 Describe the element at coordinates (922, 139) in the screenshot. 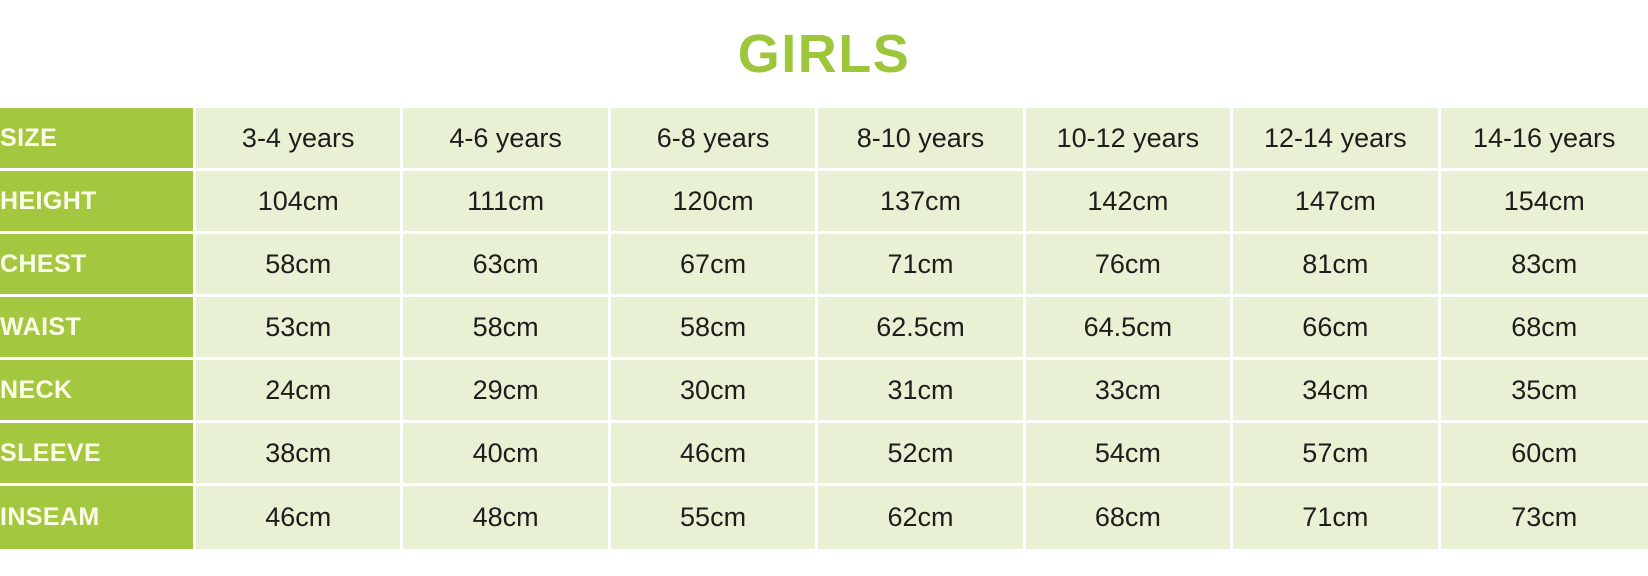

I see `column-header-size-3: 8-10 years` at that location.